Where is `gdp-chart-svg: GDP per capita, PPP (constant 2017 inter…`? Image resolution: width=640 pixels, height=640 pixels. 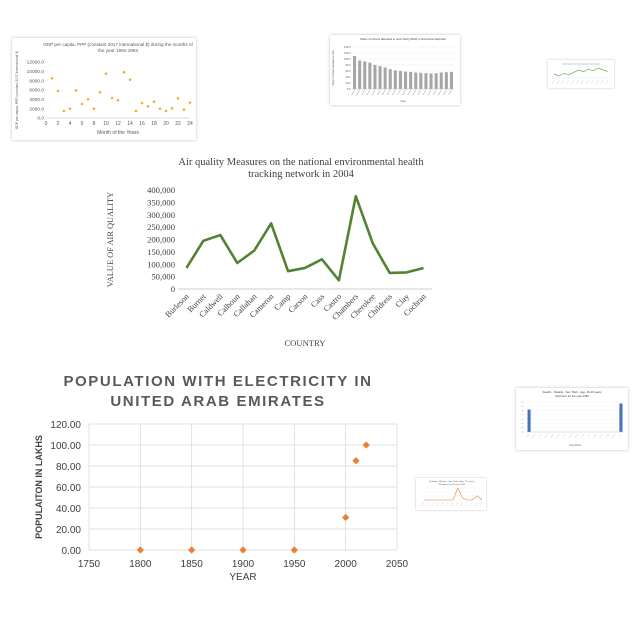
gdp-chart-svg: GDP per capita, PPP (constant 2017 inter… is located at coordinates (104, 89).